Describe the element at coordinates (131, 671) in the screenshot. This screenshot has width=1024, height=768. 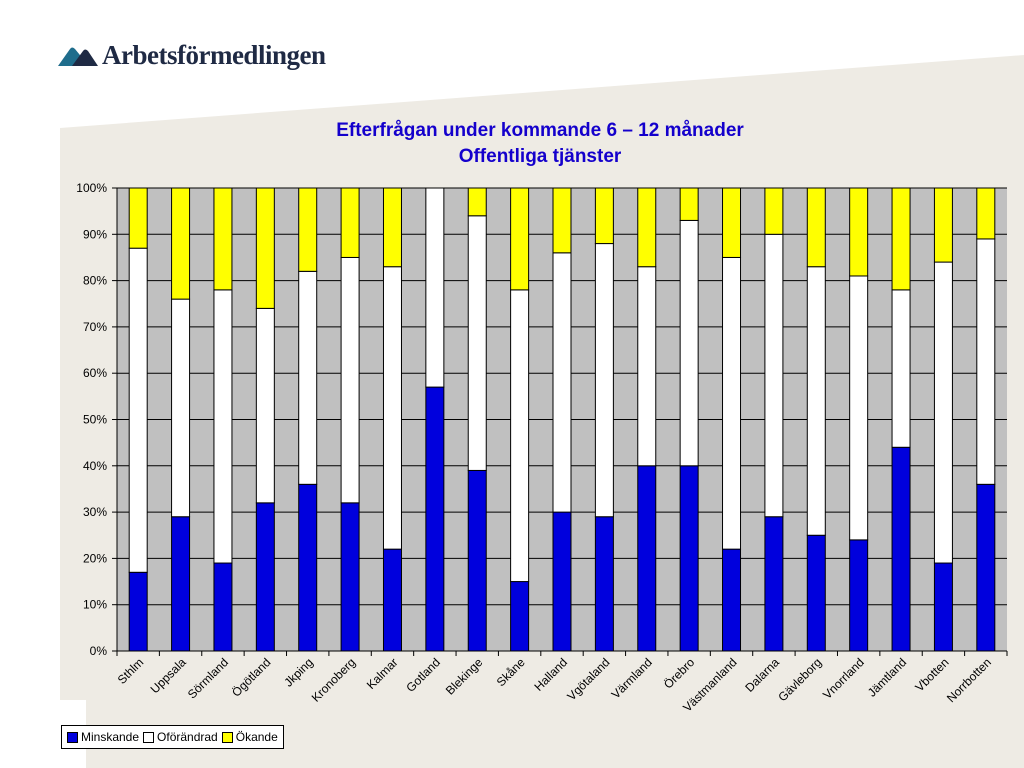
I see `x-tick-label: Sthlm` at that location.